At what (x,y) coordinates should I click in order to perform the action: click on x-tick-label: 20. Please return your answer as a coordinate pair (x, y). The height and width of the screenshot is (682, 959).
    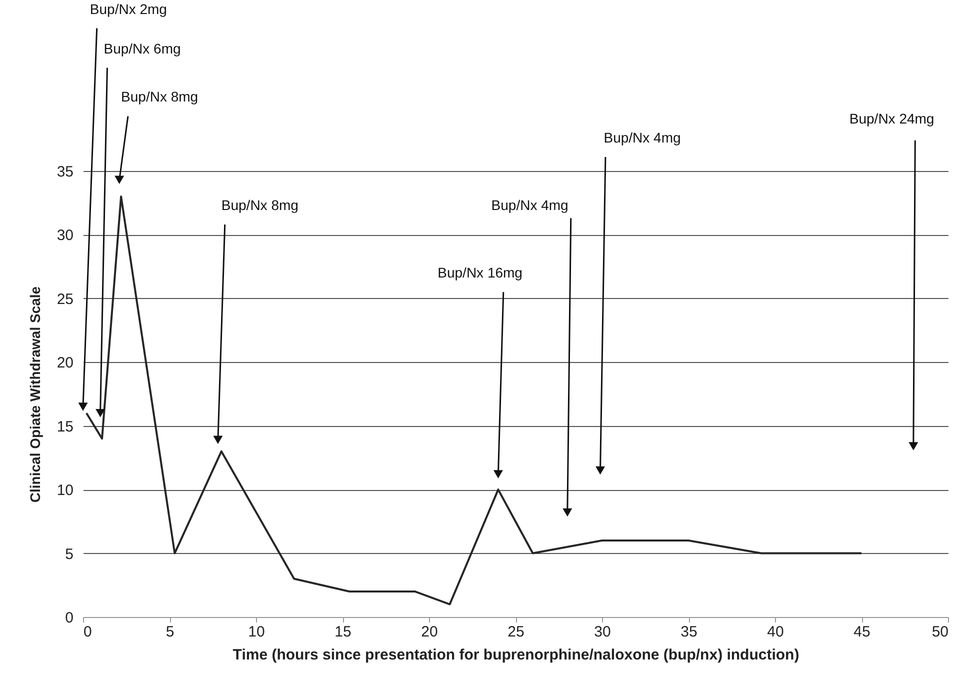
    Looking at the image, I should click on (429, 632).